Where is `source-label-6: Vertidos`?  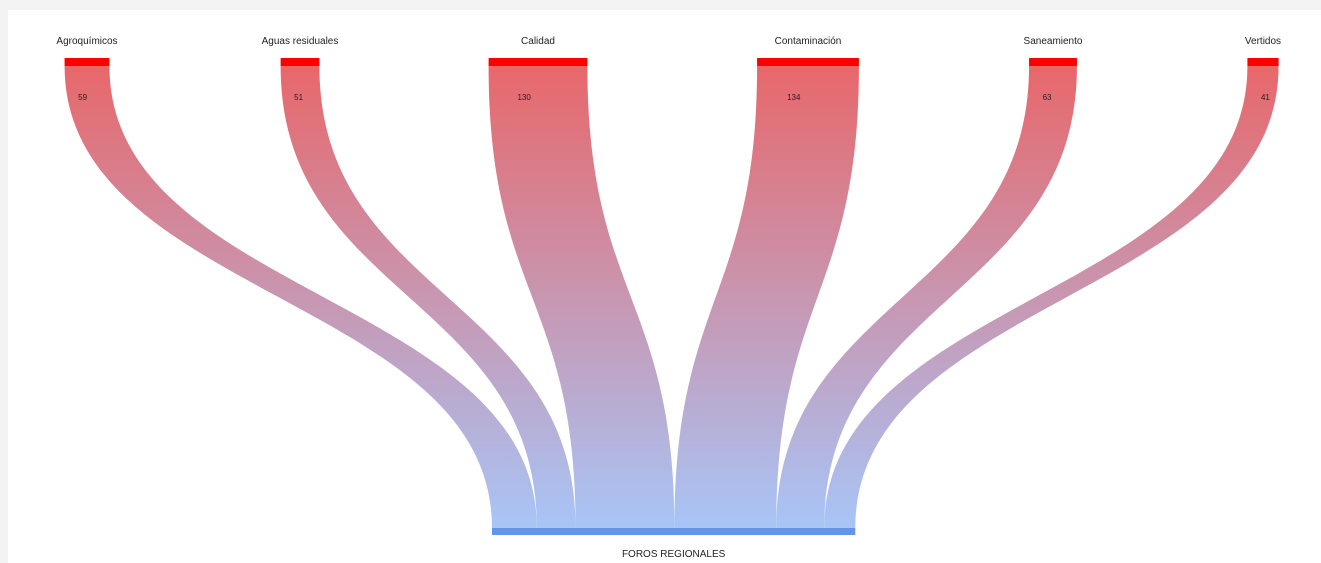 source-label-6: Vertidos is located at coordinates (1263, 41).